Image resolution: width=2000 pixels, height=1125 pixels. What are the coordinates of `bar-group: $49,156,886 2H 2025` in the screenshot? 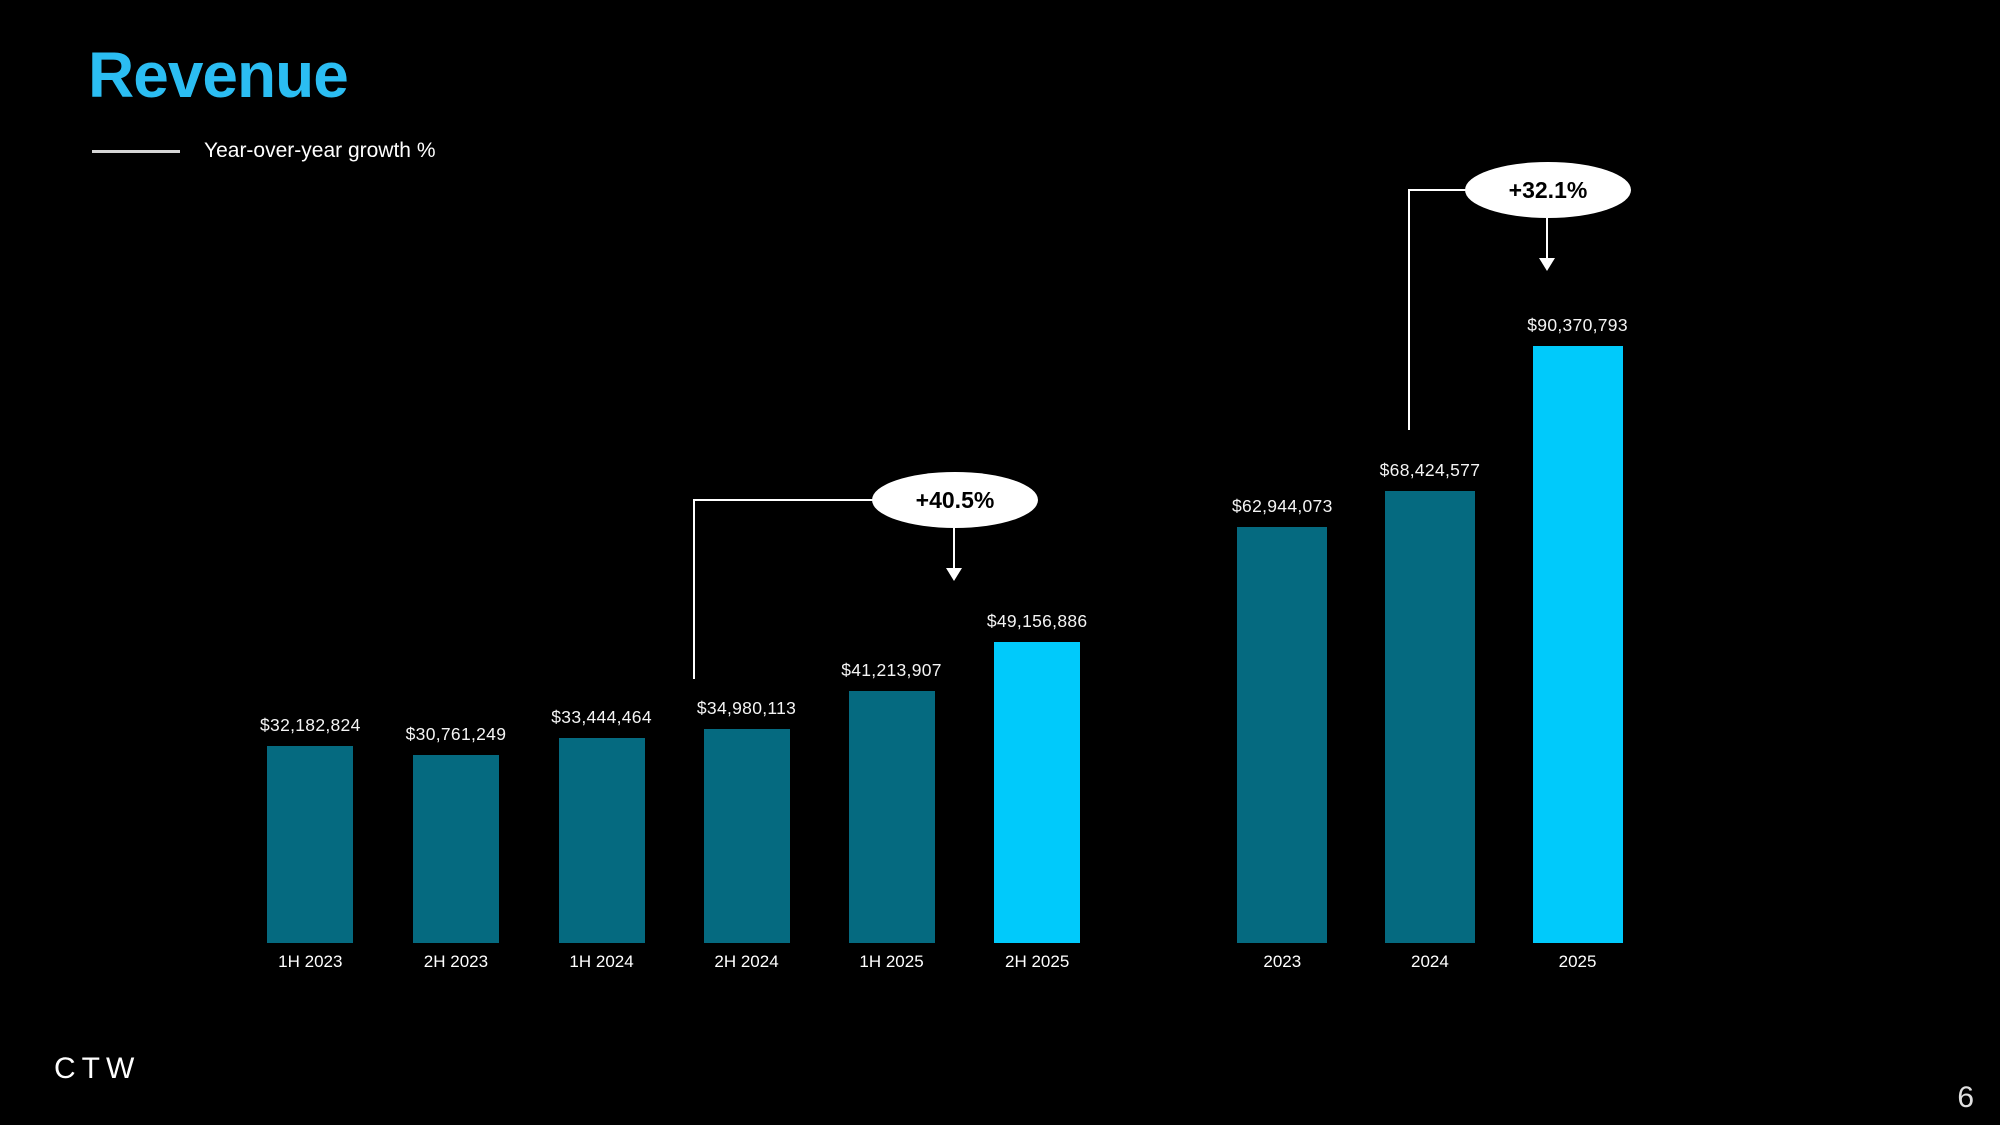 It's located at (1037, 791).